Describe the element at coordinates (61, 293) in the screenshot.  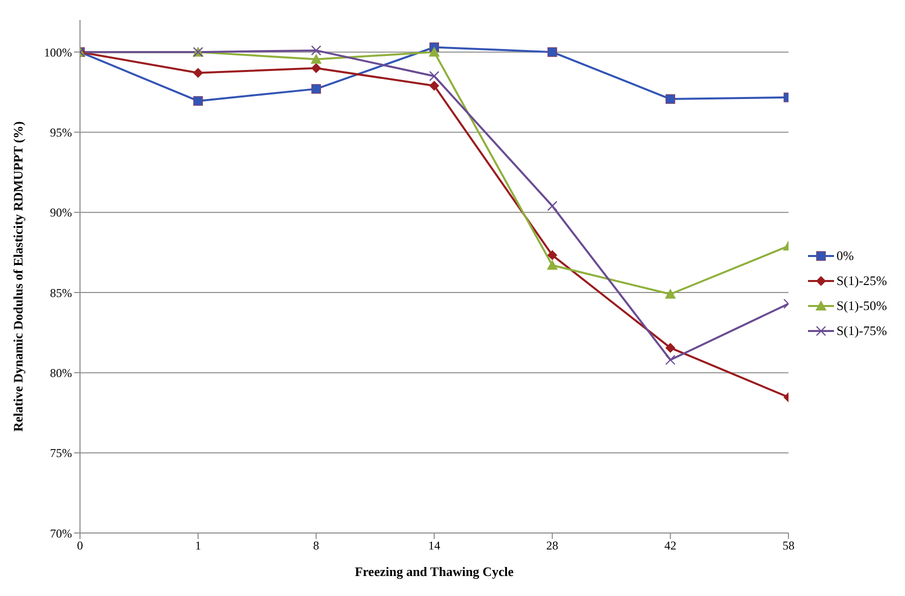
I see `y-tick-label: 85%` at that location.